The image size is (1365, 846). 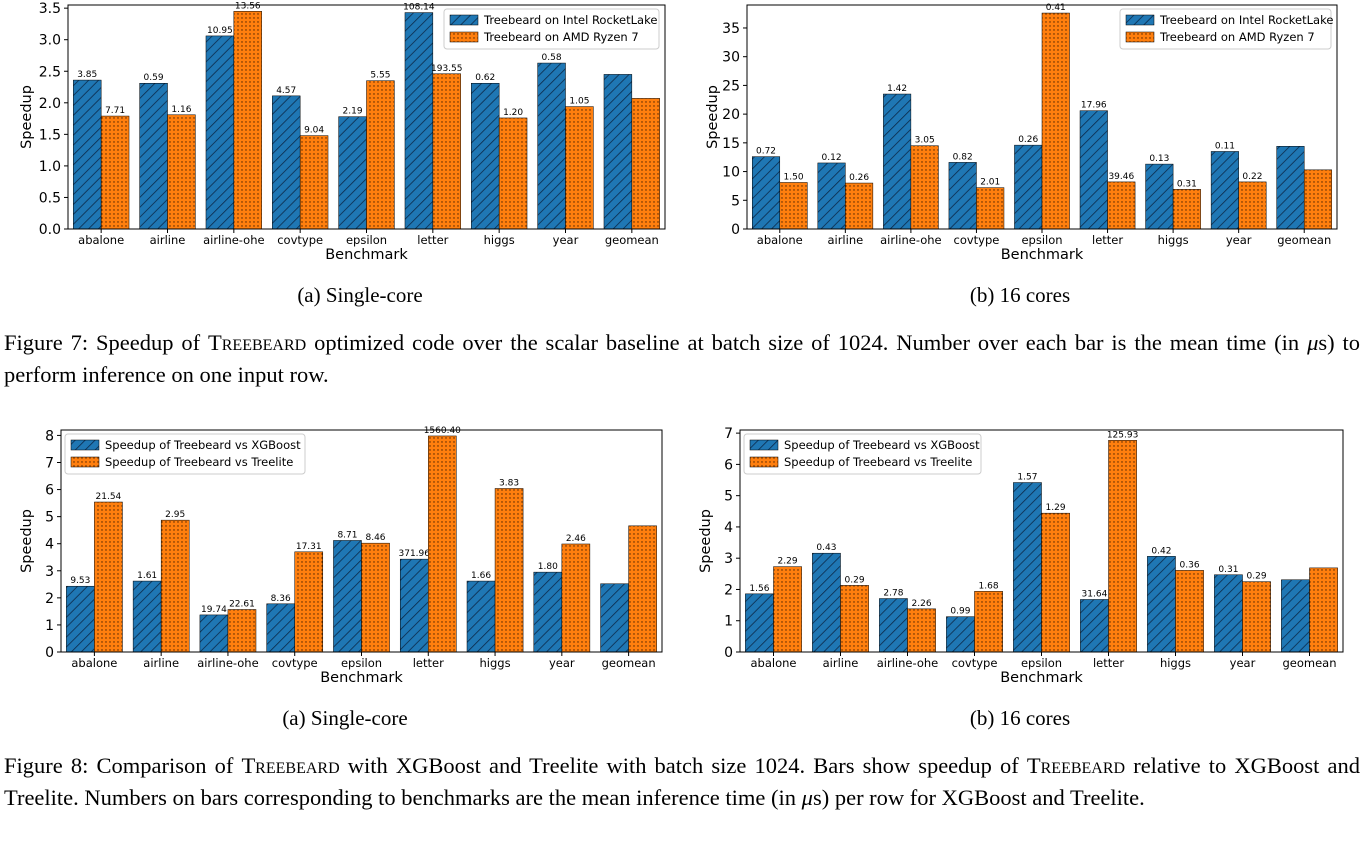 I want to click on bar-data-label: 9.53, so click(x=80, y=581).